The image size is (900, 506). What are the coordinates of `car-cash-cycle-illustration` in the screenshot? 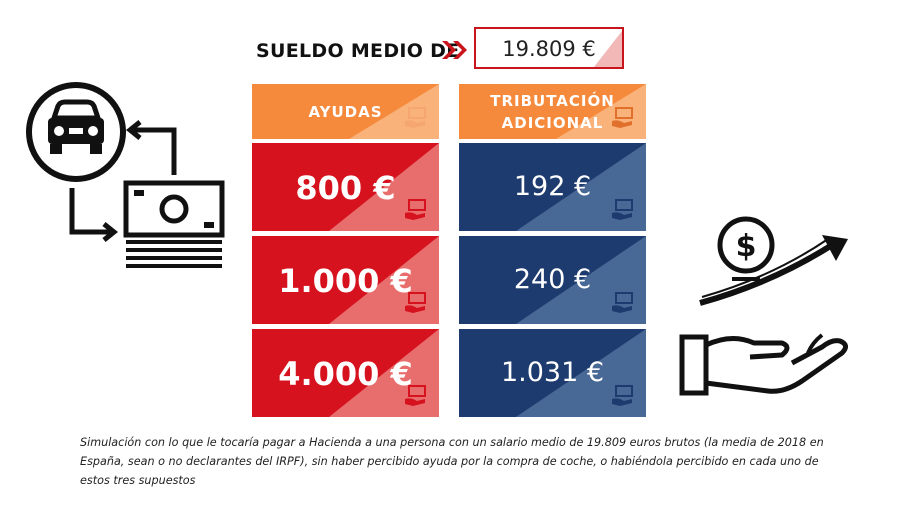 It's located at (125, 175).